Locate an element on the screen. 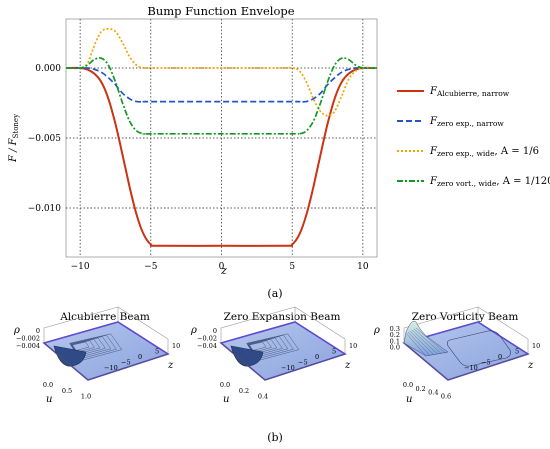 The height and width of the screenshot is (449, 550). u-tick-label: 0.5 is located at coordinates (67, 391).